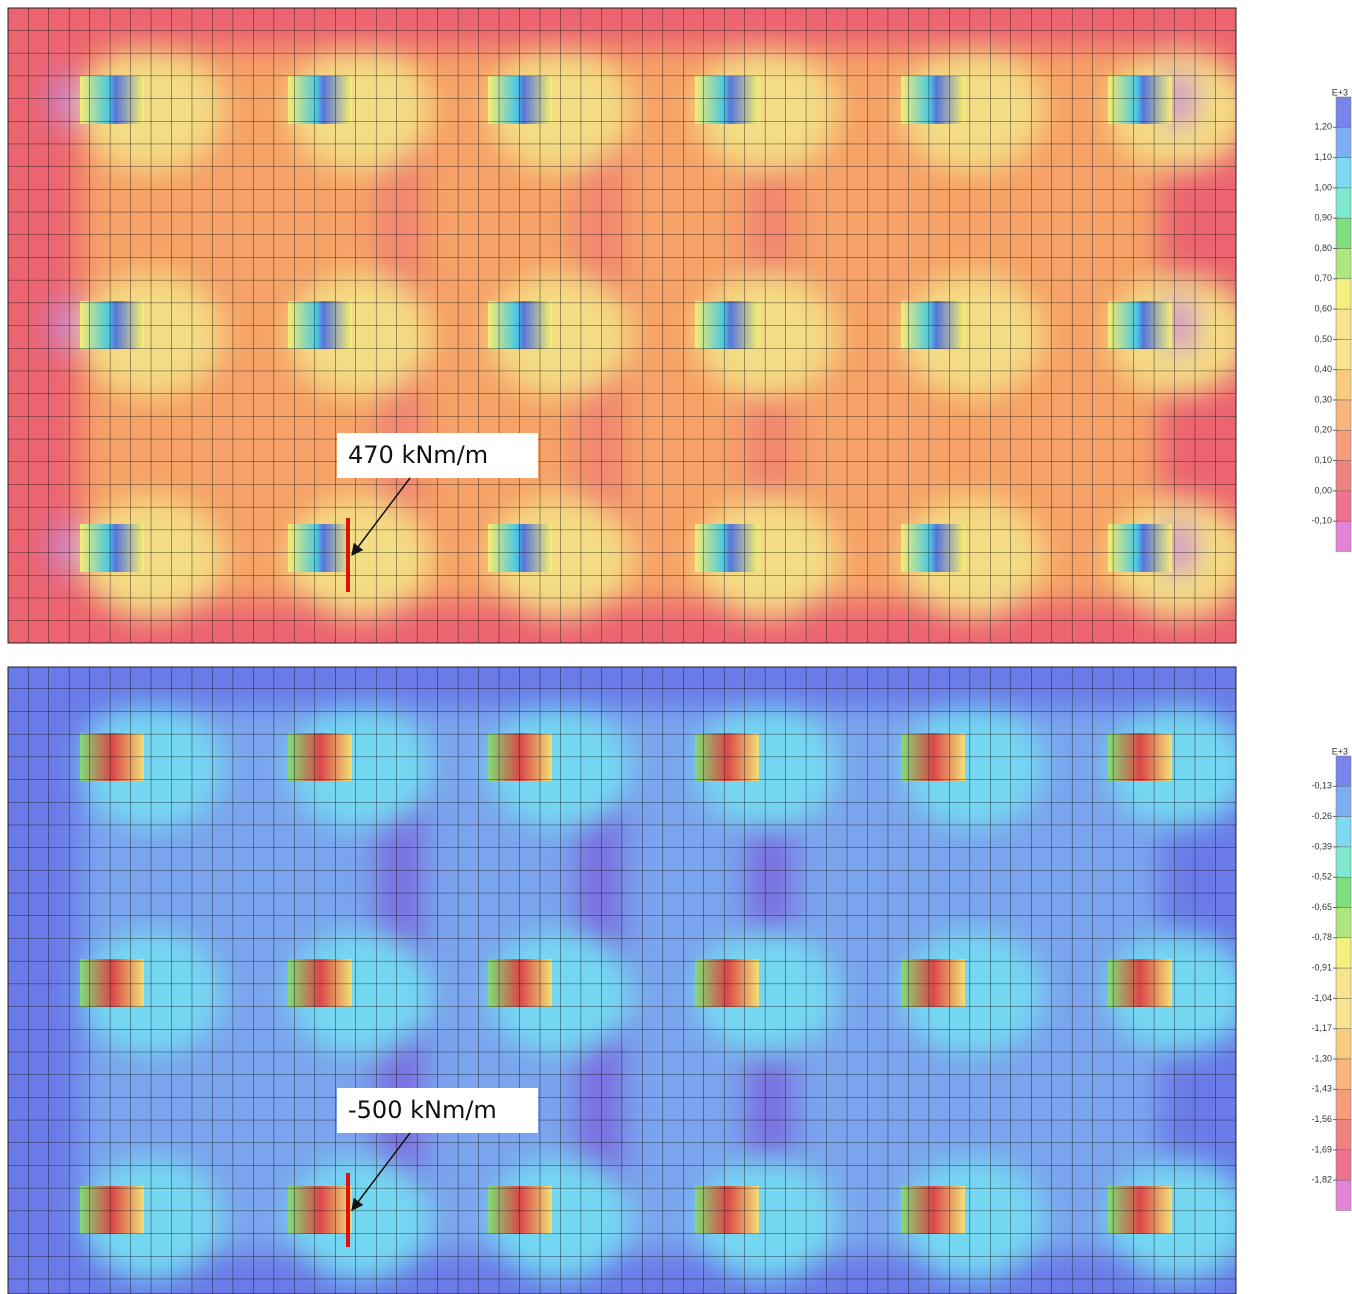  I want to click on legend-label: -0,39, so click(1321, 846).